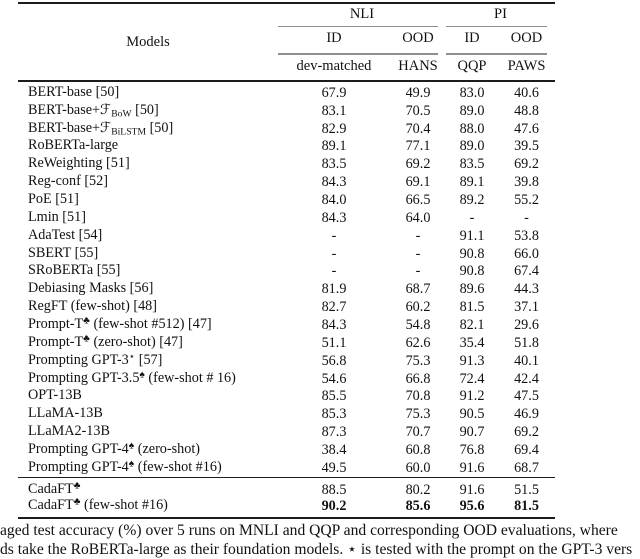  Describe the element at coordinates (84, 377) in the screenshot. I see `model-name: Prompting GPT-3.5` at that location.